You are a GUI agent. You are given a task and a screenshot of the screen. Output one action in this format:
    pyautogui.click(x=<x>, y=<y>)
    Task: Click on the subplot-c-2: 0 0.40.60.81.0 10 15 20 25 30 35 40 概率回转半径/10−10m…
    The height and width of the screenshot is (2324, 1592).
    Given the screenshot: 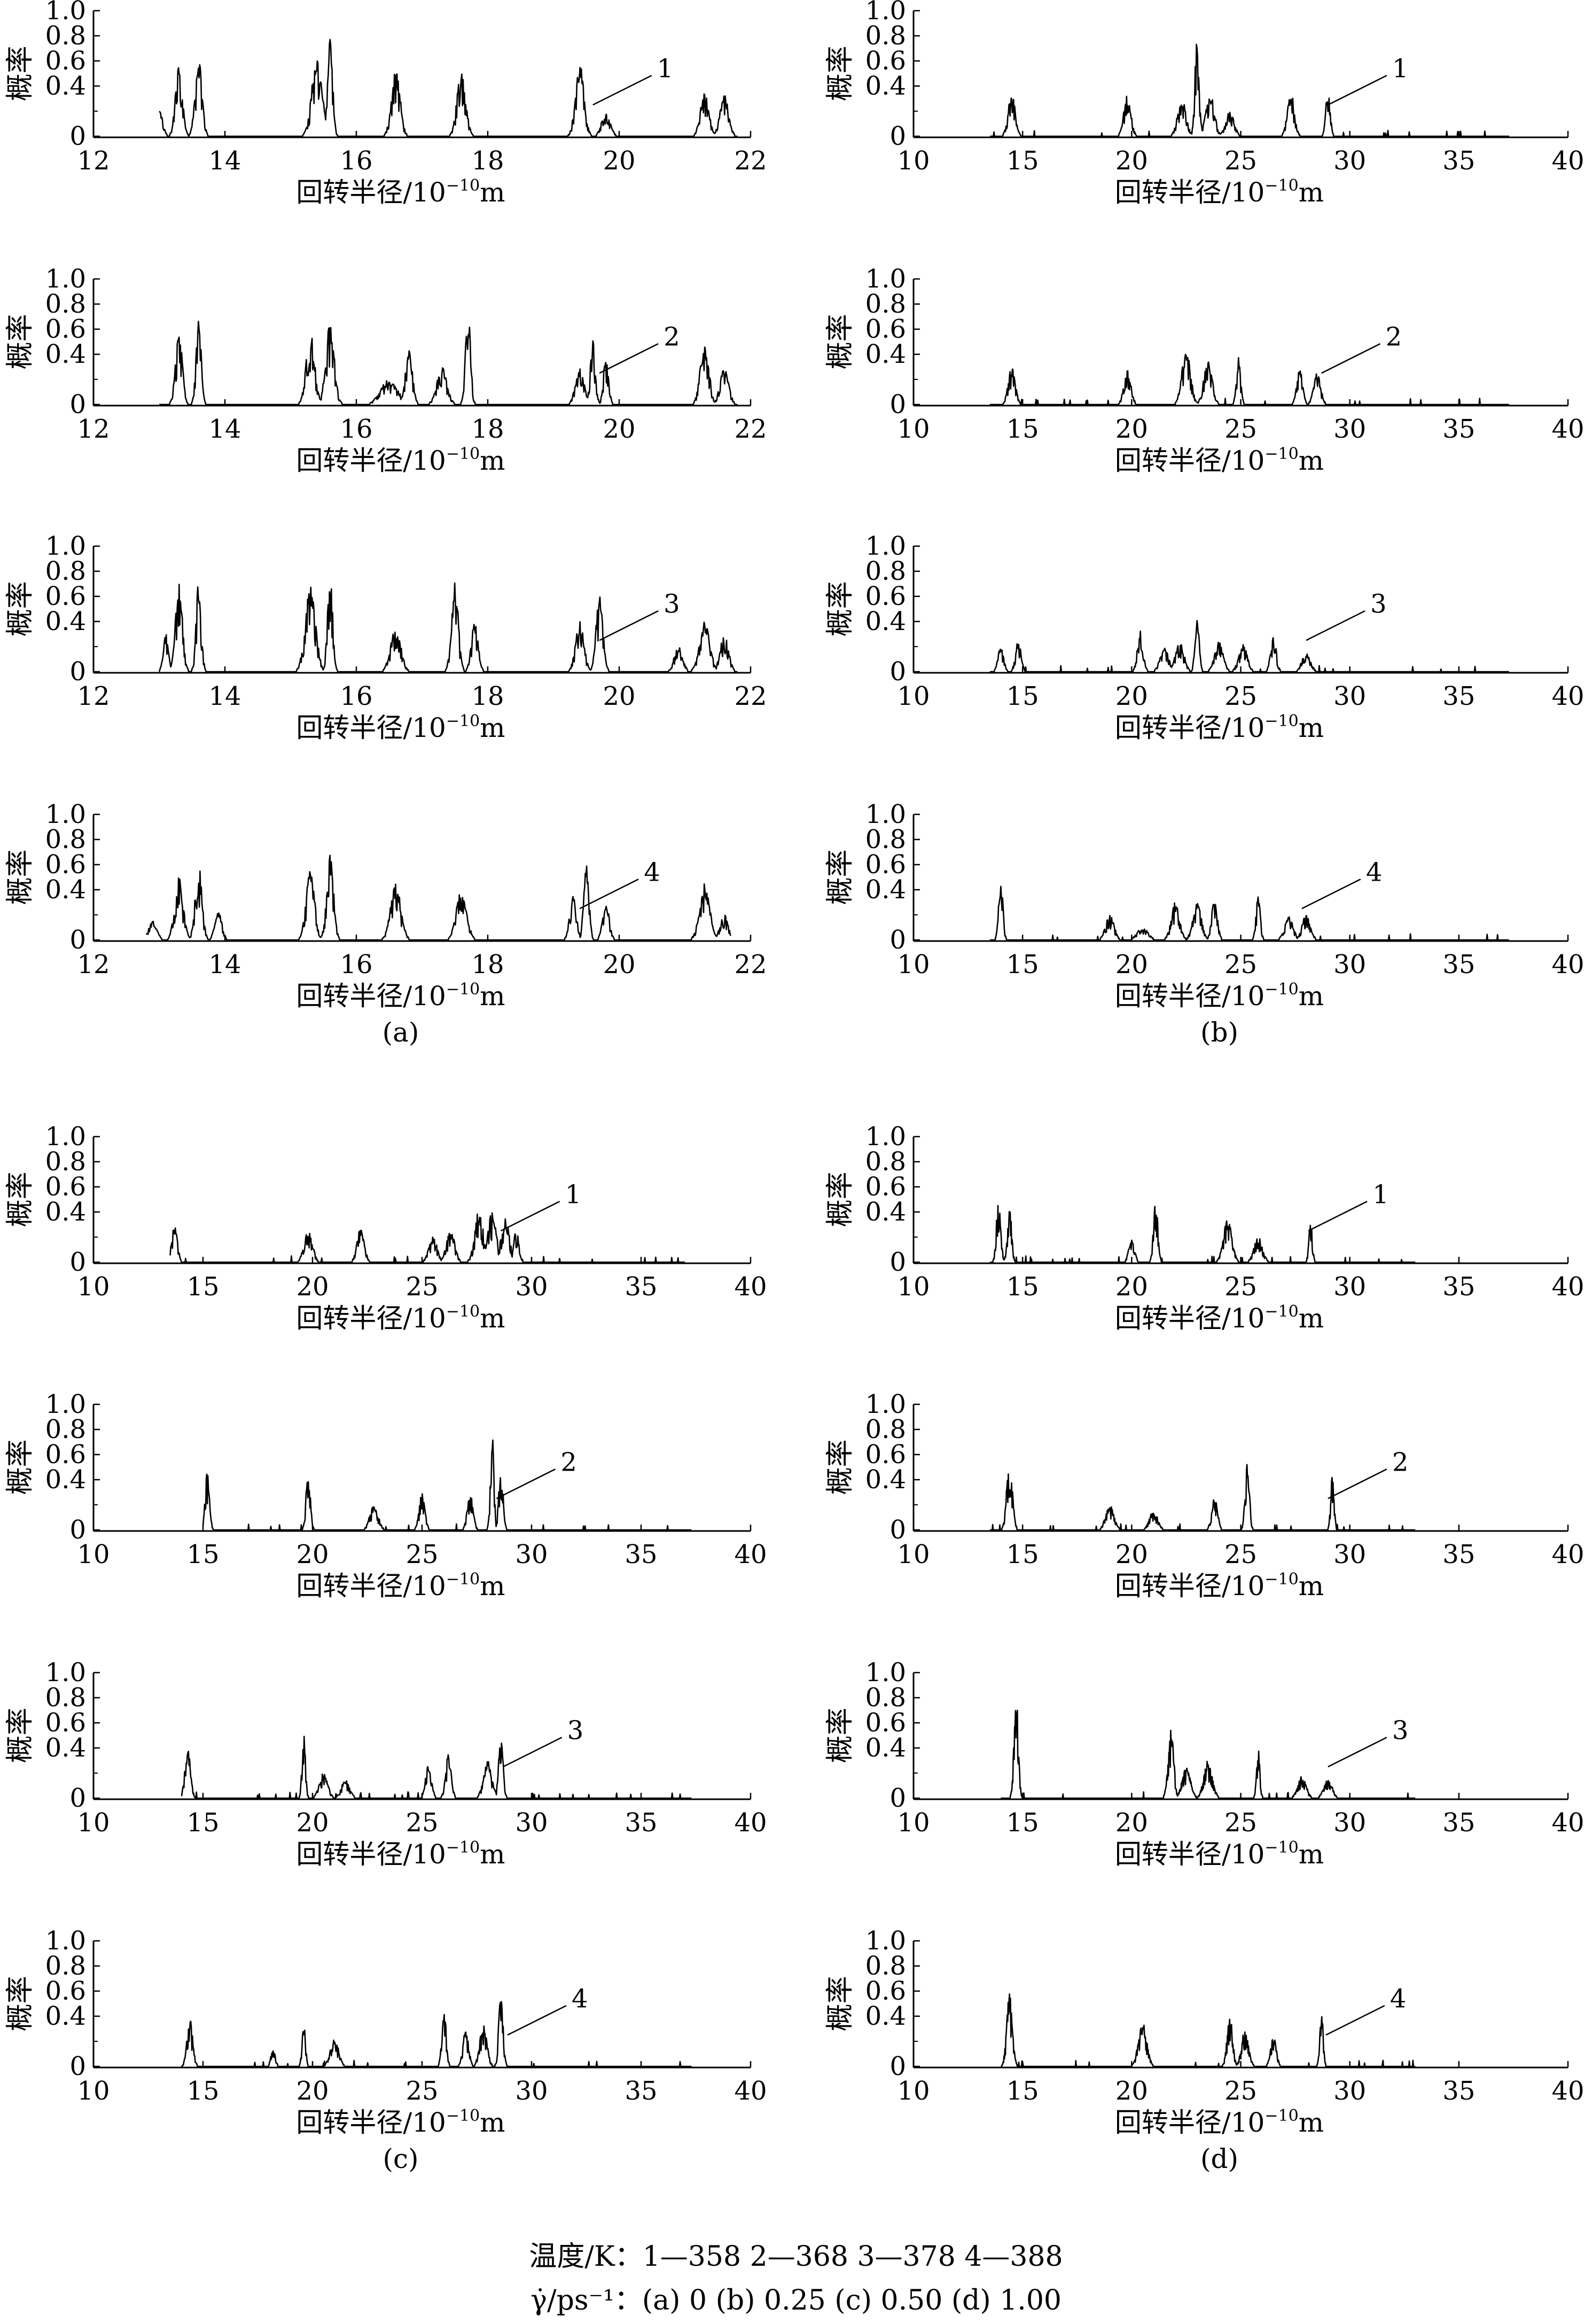 What is the action you would take?
    pyautogui.click(x=386, y=1495)
    